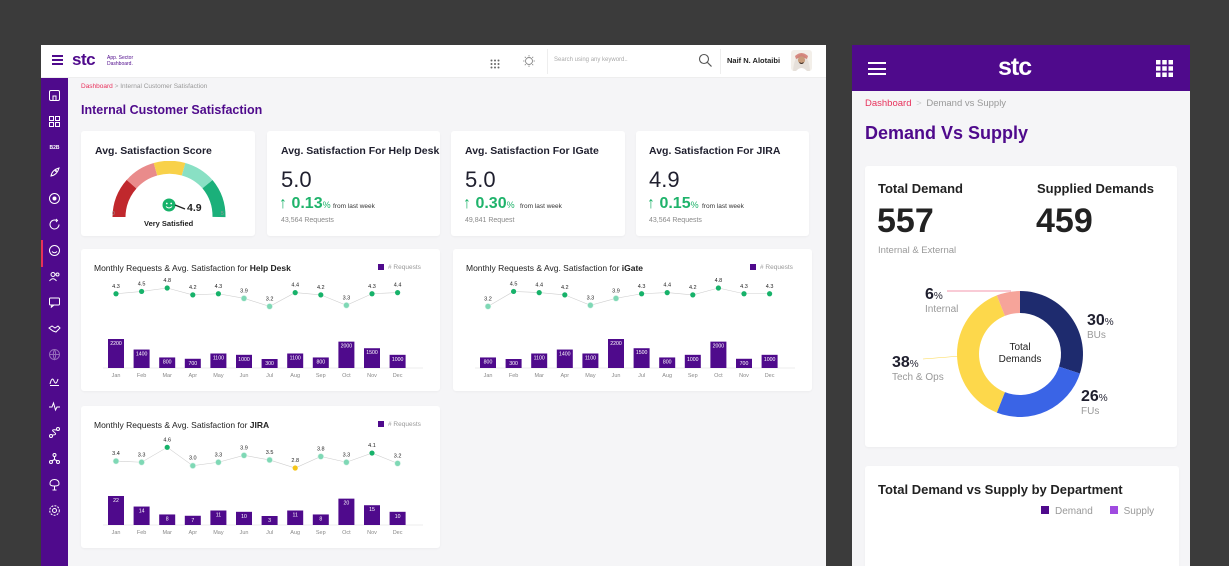 The image size is (1229, 566). What do you see at coordinates (54, 433) in the screenshot?
I see `route-icon` at bounding box center [54, 433].